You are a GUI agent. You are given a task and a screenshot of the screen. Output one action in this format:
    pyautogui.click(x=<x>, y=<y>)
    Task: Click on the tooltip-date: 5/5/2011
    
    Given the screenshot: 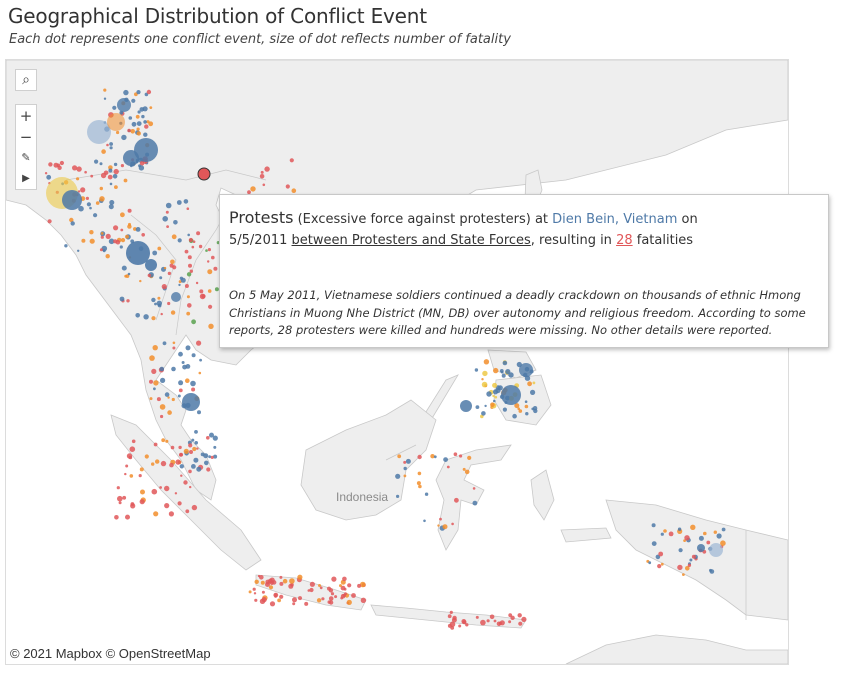 What is the action you would take?
    pyautogui.click(x=258, y=240)
    